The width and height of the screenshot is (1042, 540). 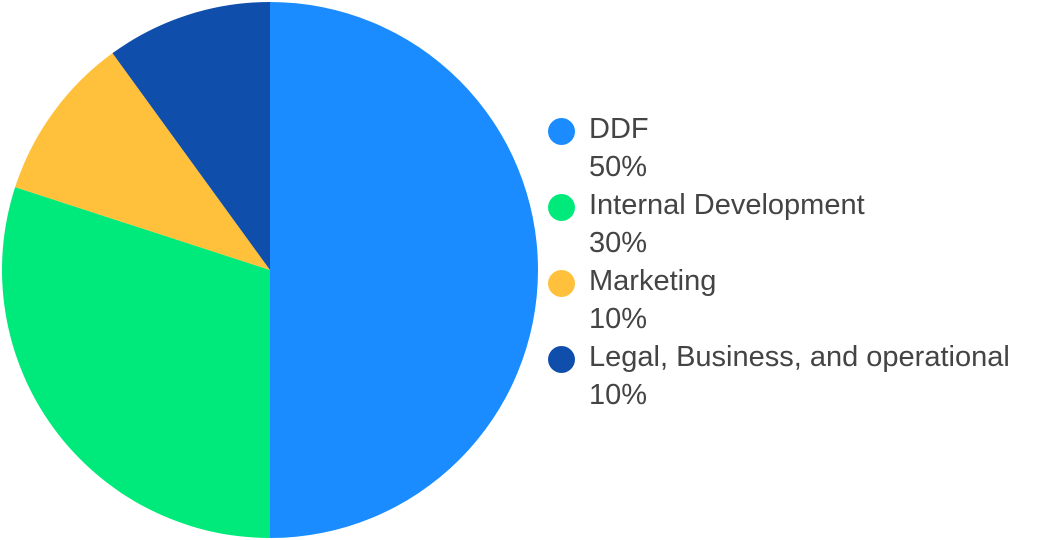 What do you see at coordinates (618, 395) in the screenshot?
I see `legend-value-legal-business-operational: 10%` at bounding box center [618, 395].